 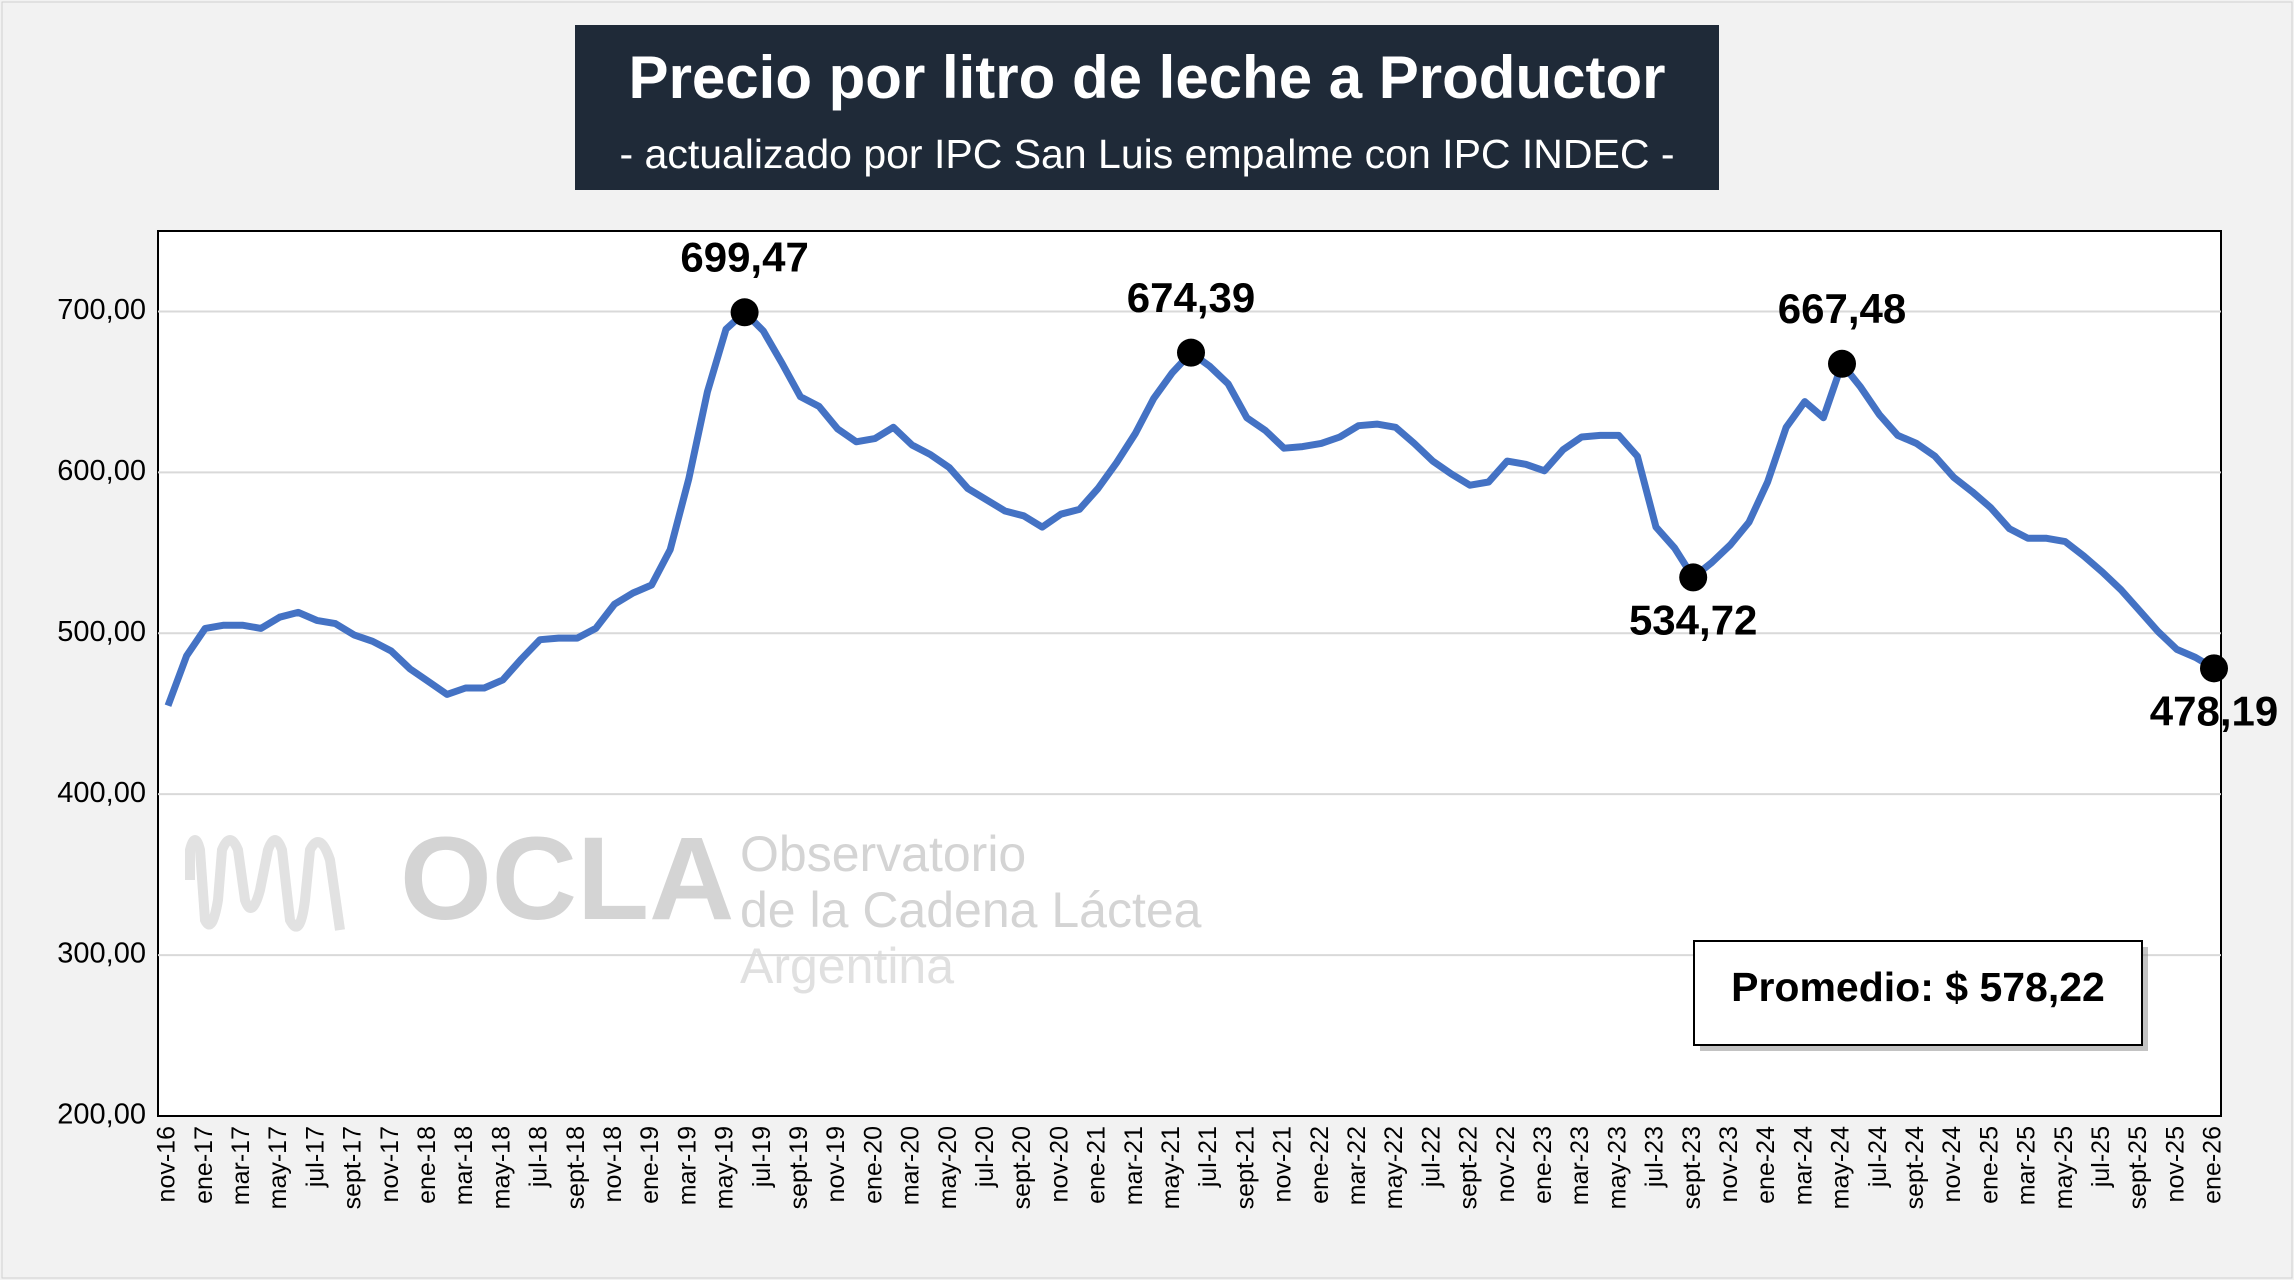 I want to click on x-tick-label: mar-25, so click(x=2027, y=1165).